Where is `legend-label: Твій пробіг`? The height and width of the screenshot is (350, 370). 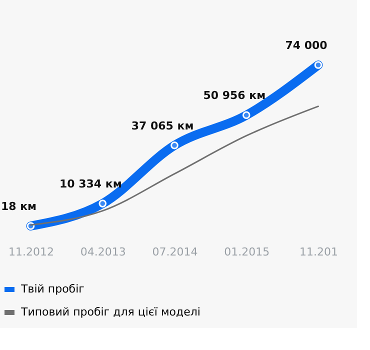 legend-label: Твій пробіг is located at coordinates (52, 289).